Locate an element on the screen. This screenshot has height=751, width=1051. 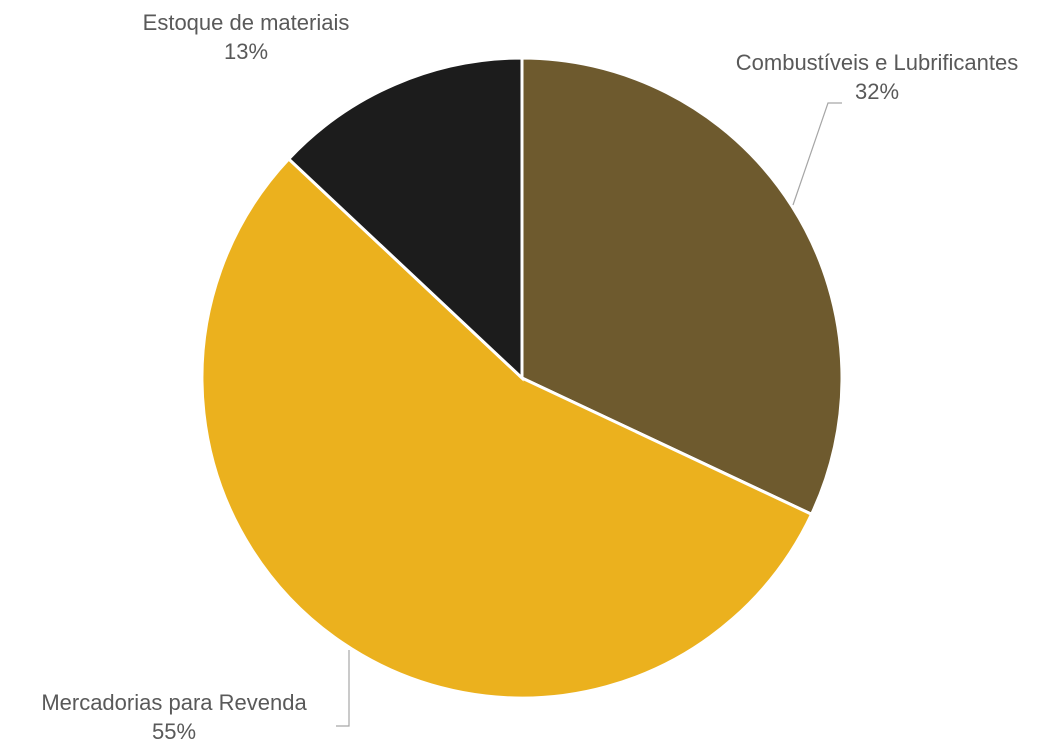
slice-value-label-combustiveis-e-lubrificantes: 32% is located at coordinates (877, 91).